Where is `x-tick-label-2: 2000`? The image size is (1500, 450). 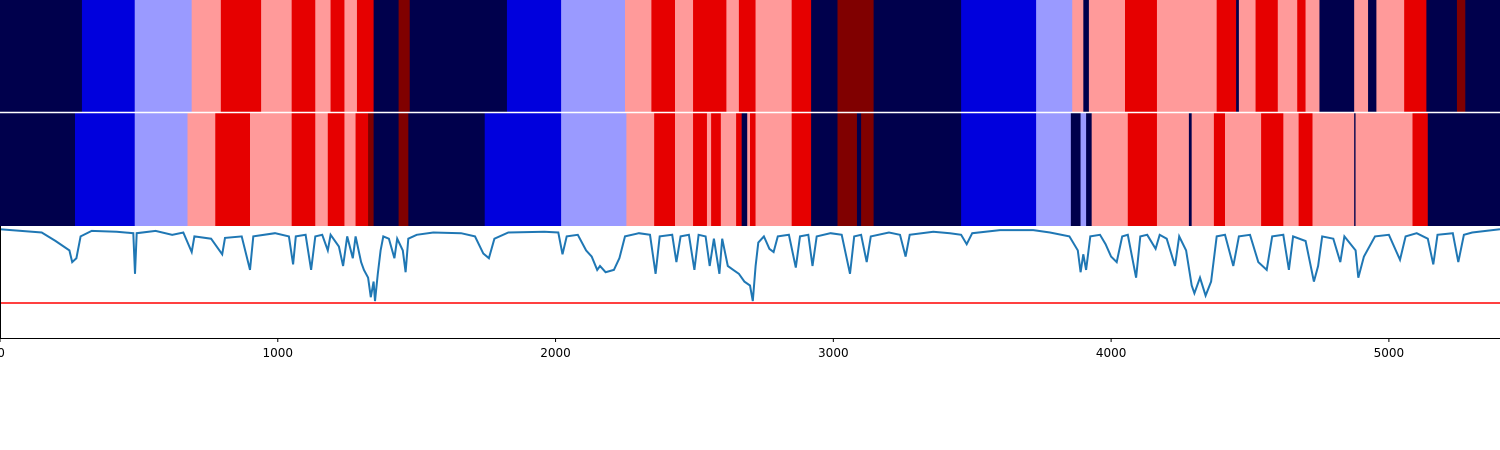 x-tick-label-2: 2000 is located at coordinates (555, 353).